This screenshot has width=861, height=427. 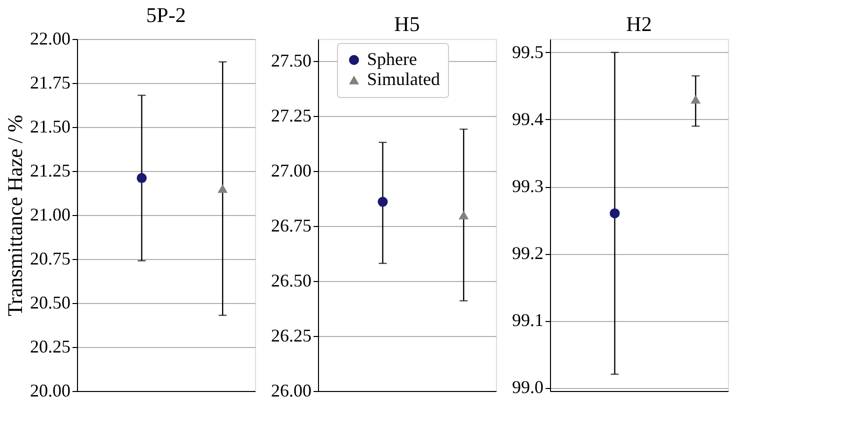 I want to click on y-tick-label: 26.50, so click(x=291, y=280).